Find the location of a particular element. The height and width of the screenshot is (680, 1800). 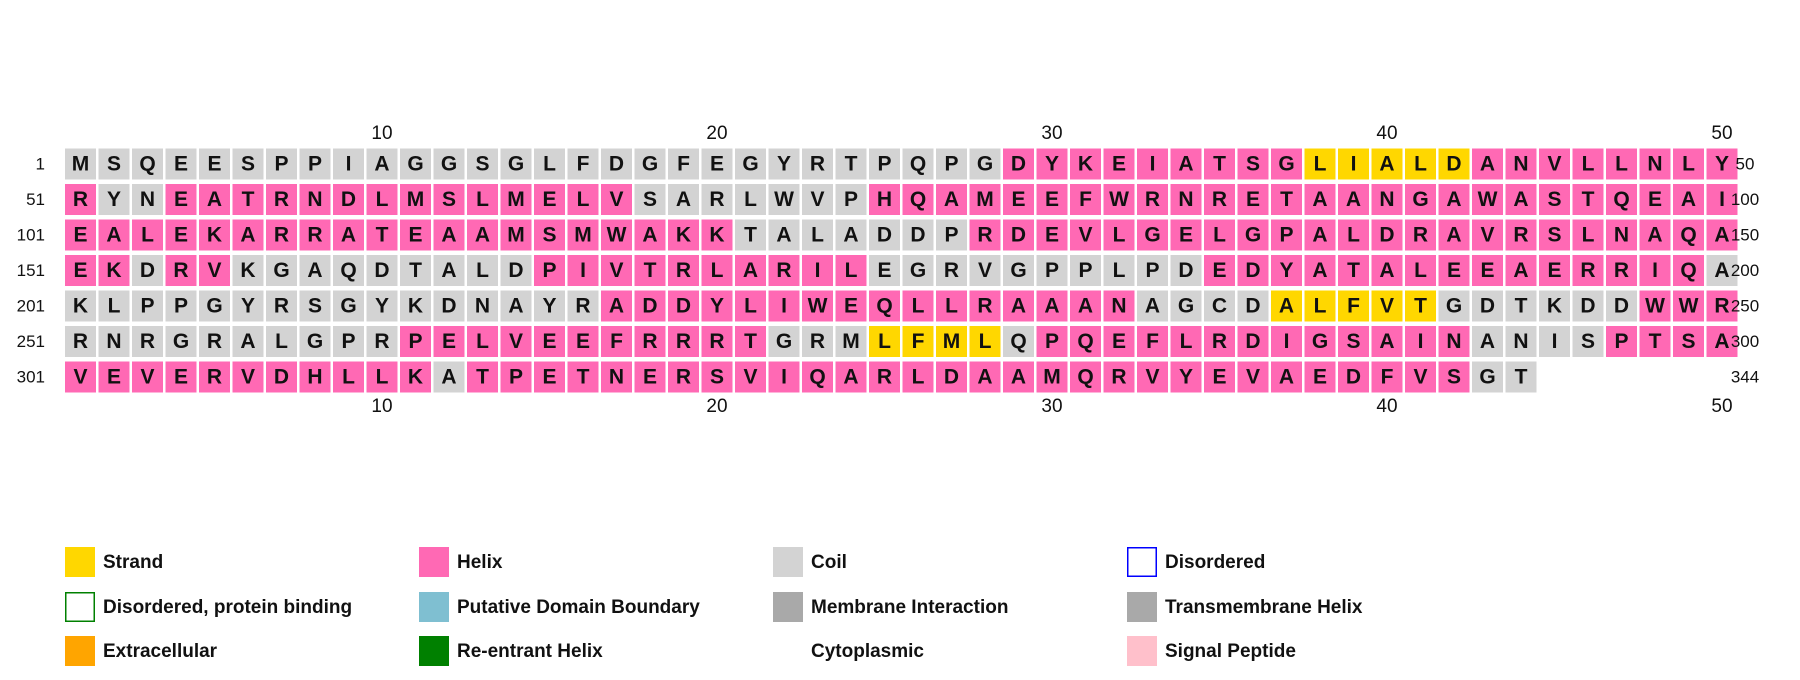

legend-swatch-coil is located at coordinates (788, 562).